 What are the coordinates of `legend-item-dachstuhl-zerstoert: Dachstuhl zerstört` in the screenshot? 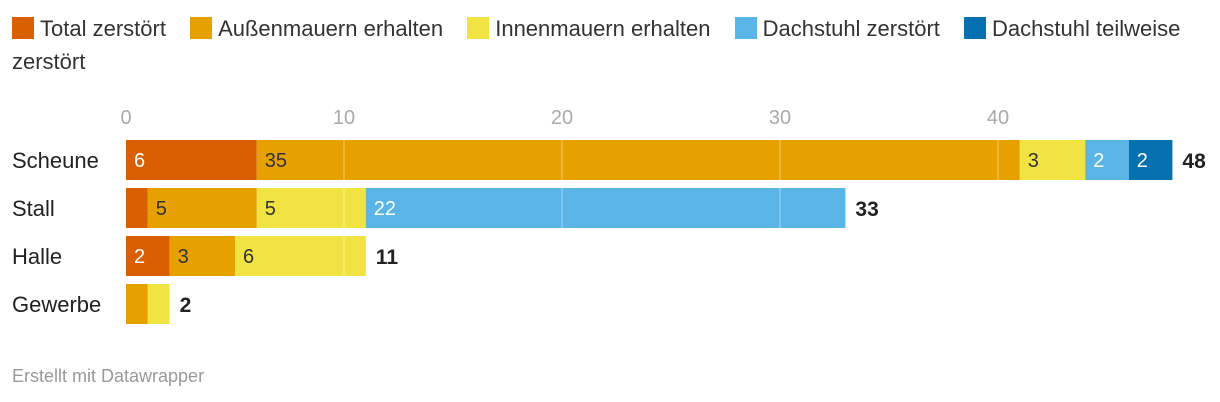 It's located at (837, 28).